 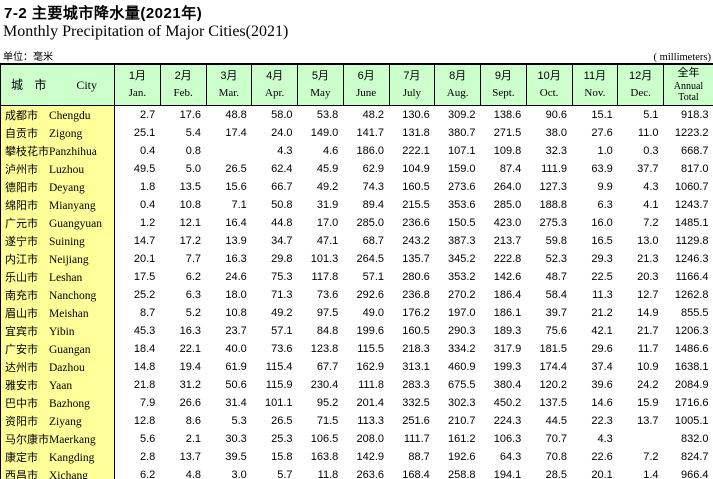 I want to click on city-name-en: Yibin, so click(x=62, y=332).